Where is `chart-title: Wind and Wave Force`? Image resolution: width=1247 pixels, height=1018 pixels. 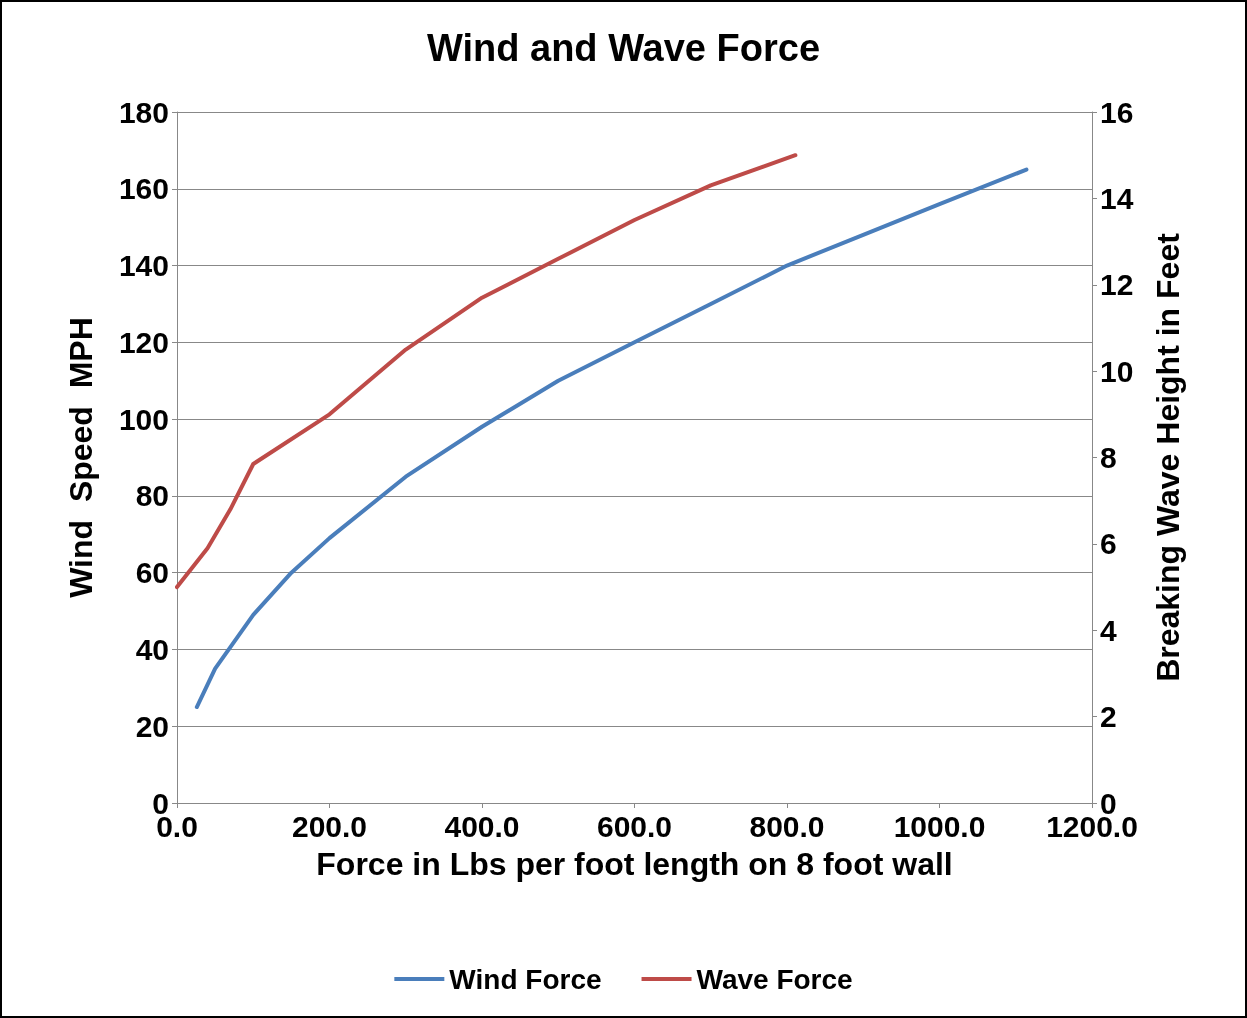
chart-title: Wind and Wave Force is located at coordinates (623, 48).